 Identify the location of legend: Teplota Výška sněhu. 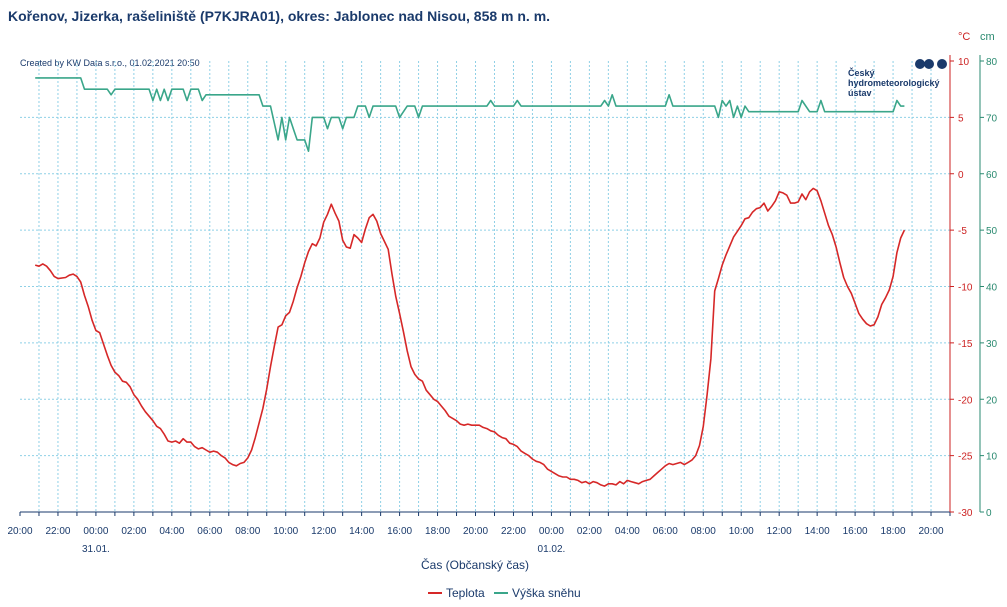
(504, 593).